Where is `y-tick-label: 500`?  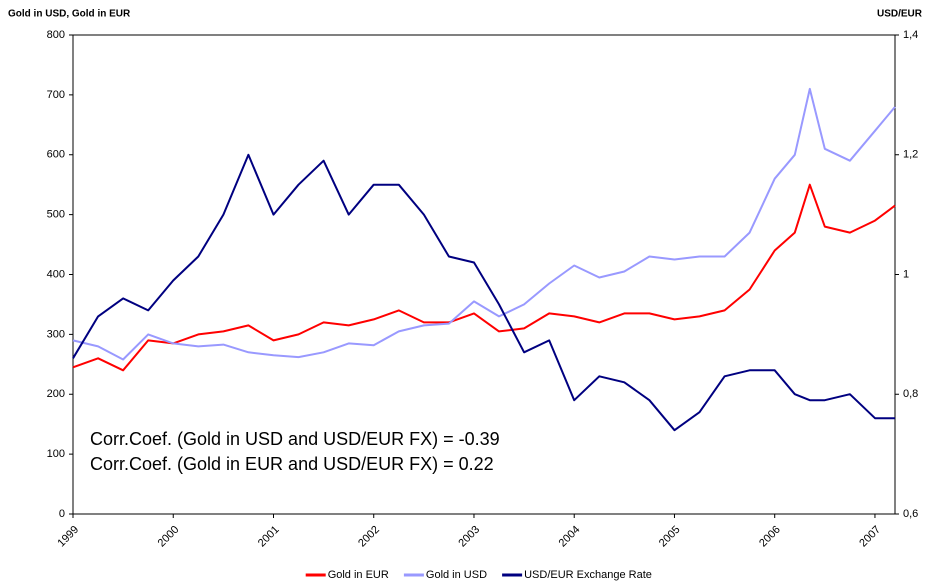 y-tick-label: 500 is located at coordinates (56, 215).